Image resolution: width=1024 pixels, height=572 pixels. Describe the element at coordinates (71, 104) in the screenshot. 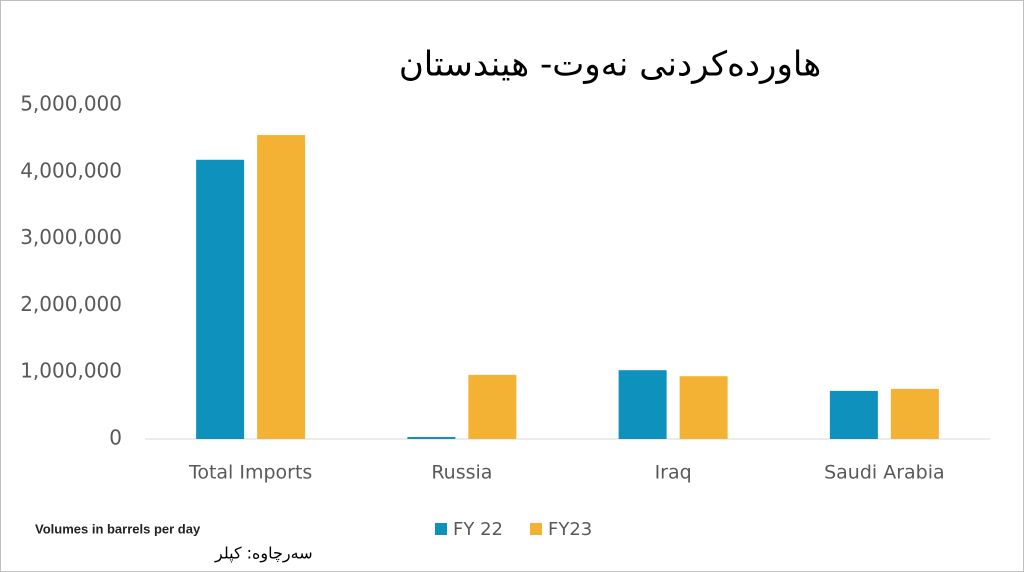

I see `y-tick-label: 5,000,000` at that location.